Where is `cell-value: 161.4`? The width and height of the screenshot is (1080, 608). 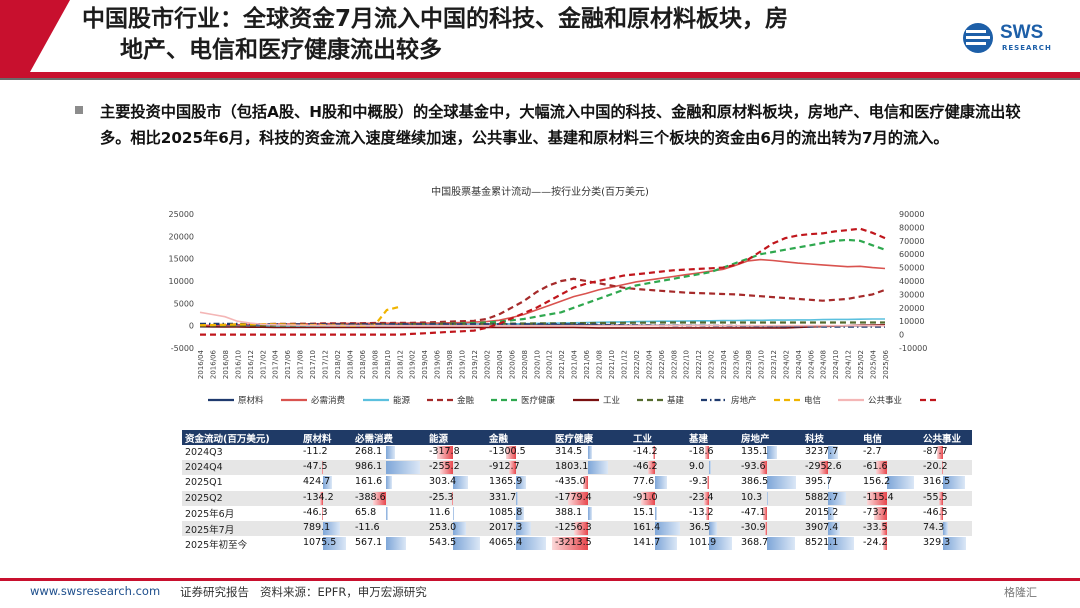 cell-value: 161.4 is located at coordinates (647, 528).